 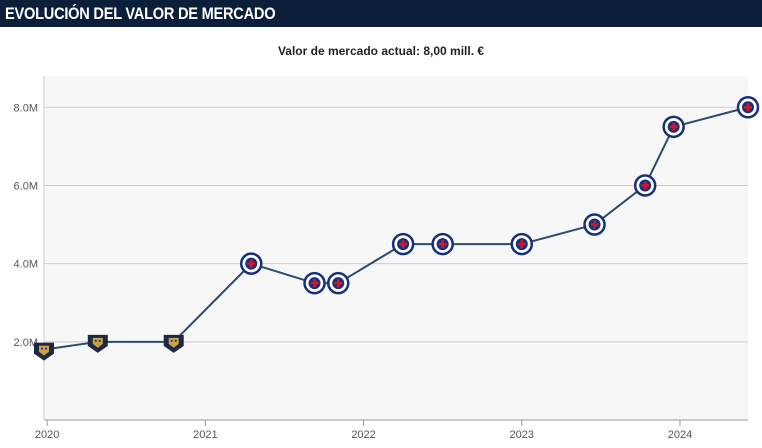 I want to click on widget-header: EVOLUCIÓN DEL VALOR DE MERCADO, so click(x=381, y=13).